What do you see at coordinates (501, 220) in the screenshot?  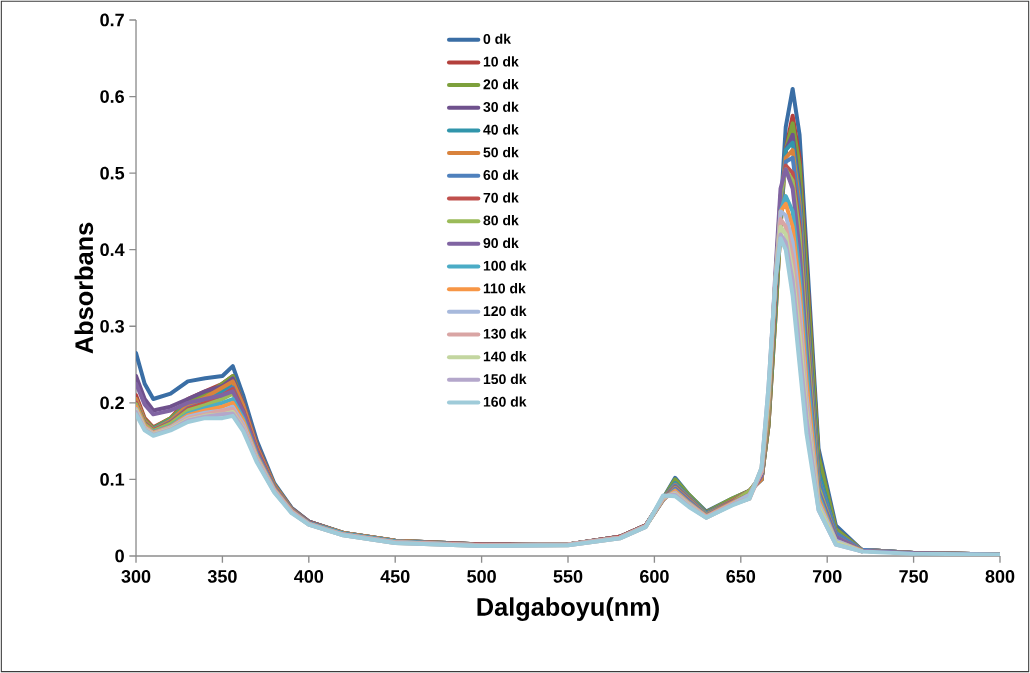 I see `legend-label: 80 dk` at bounding box center [501, 220].